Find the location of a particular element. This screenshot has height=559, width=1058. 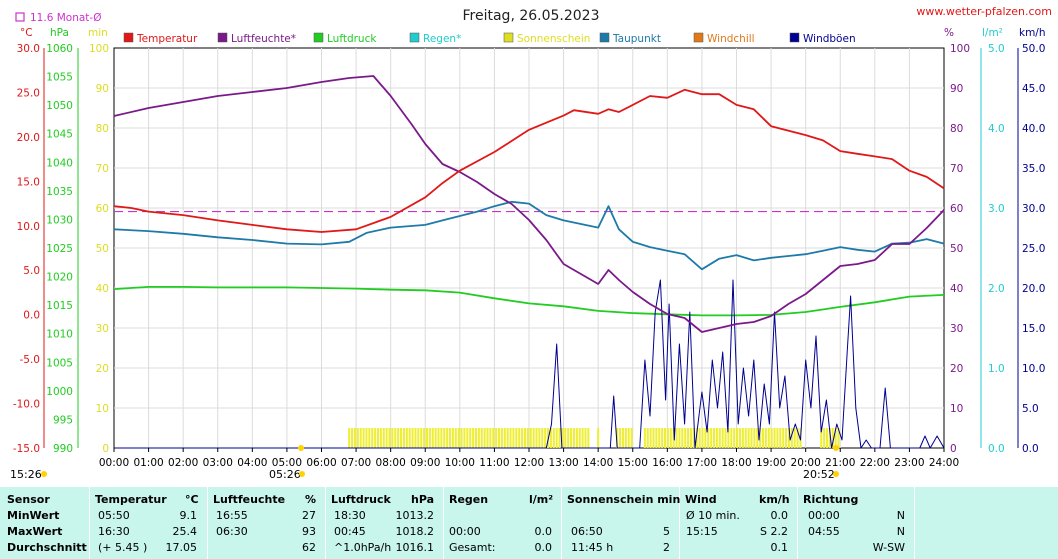

table-cell-wind-v: 0.1 is located at coordinates (779, 547).